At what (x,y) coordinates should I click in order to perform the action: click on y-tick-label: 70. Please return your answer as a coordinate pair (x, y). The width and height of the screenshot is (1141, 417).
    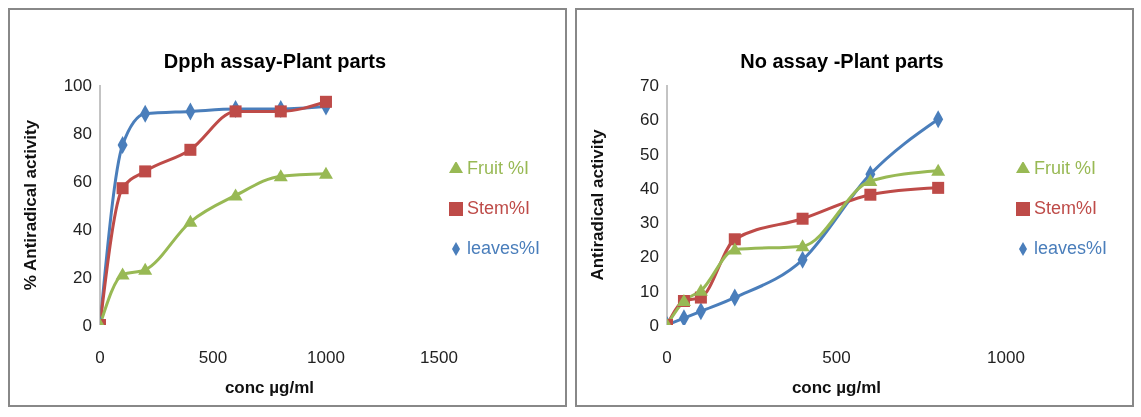
    Looking at the image, I should click on (649, 86).